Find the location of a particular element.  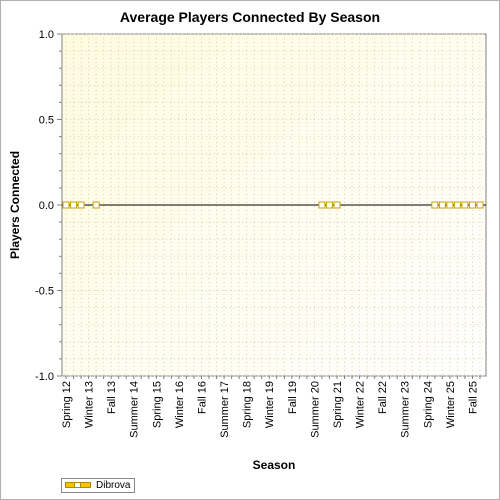

x-axis-label: Season is located at coordinates (274, 465).